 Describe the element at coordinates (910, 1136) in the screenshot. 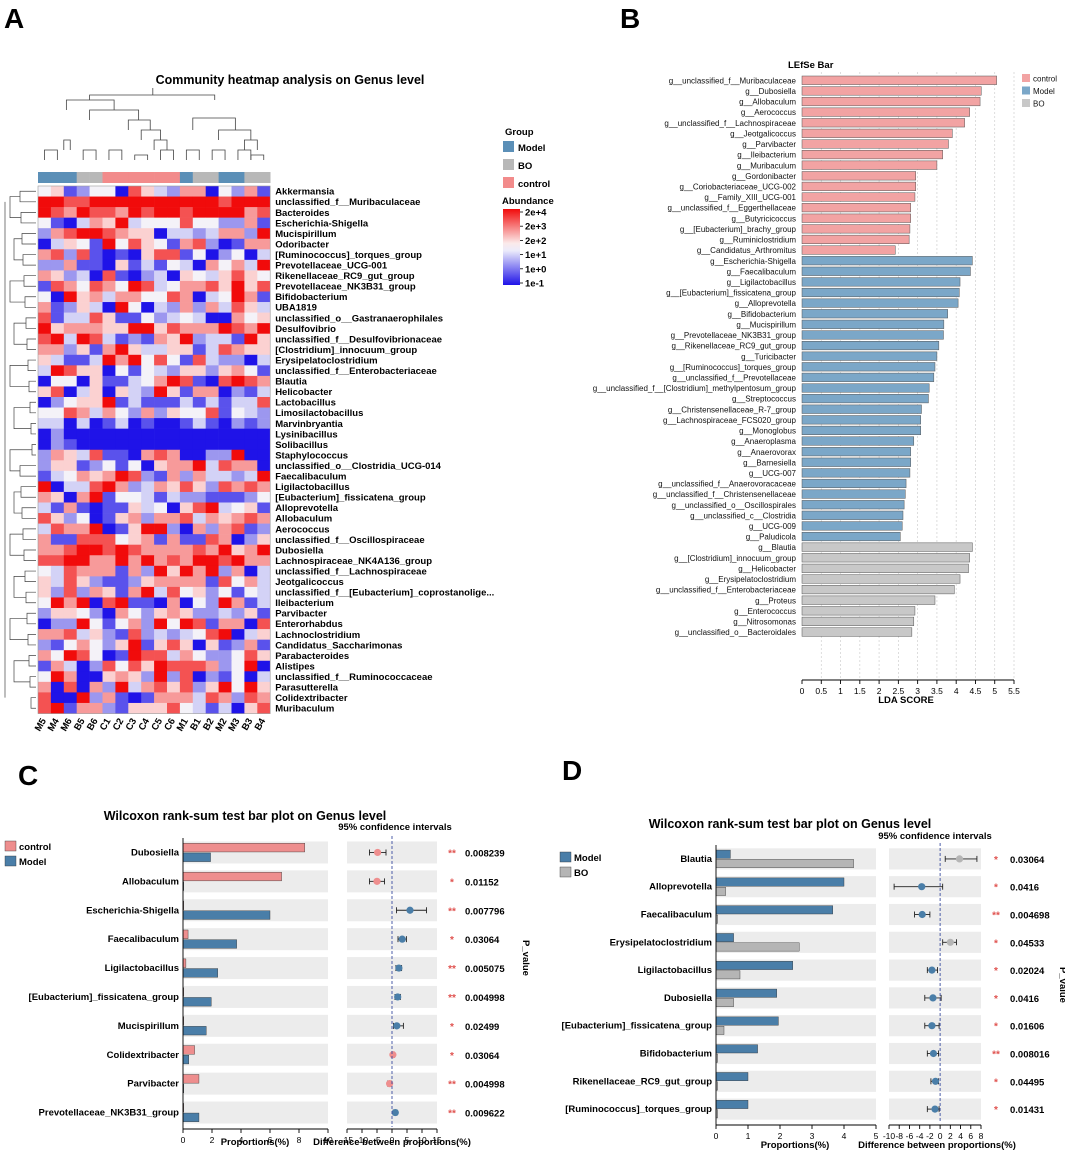

I see `ci-axis-tick-label: -6` at that location.